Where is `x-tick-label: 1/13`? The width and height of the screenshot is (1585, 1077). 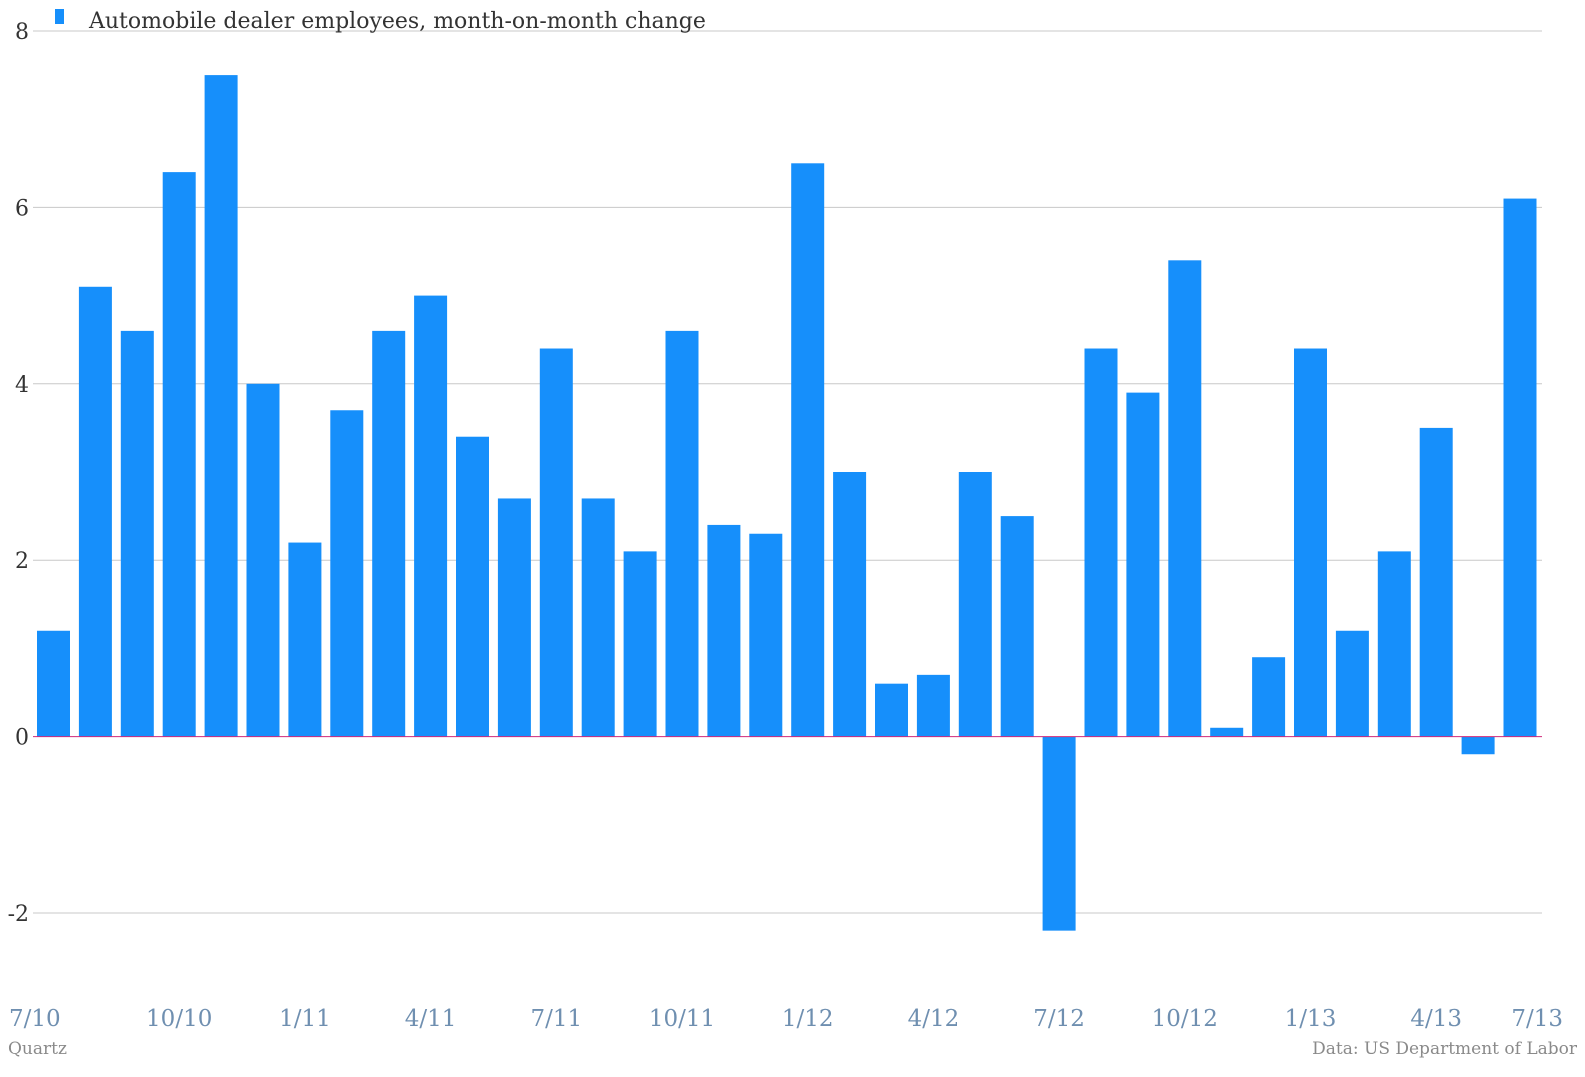
x-tick-label: 1/13 is located at coordinates (1311, 1019).